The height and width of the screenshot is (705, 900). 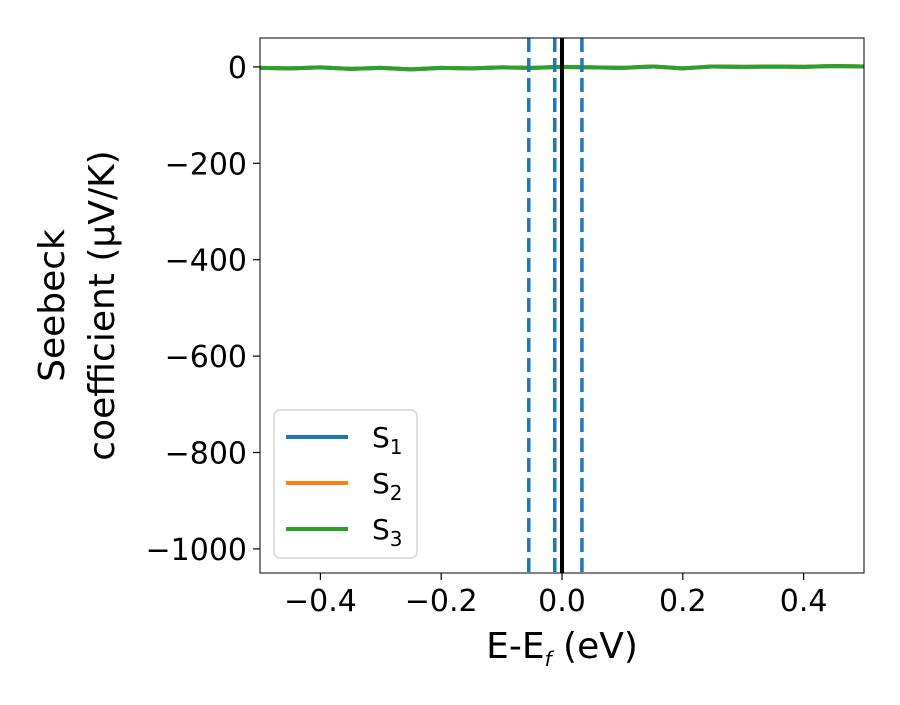 What do you see at coordinates (562, 601) in the screenshot?
I see `x-tick-label: 0.0` at bounding box center [562, 601].